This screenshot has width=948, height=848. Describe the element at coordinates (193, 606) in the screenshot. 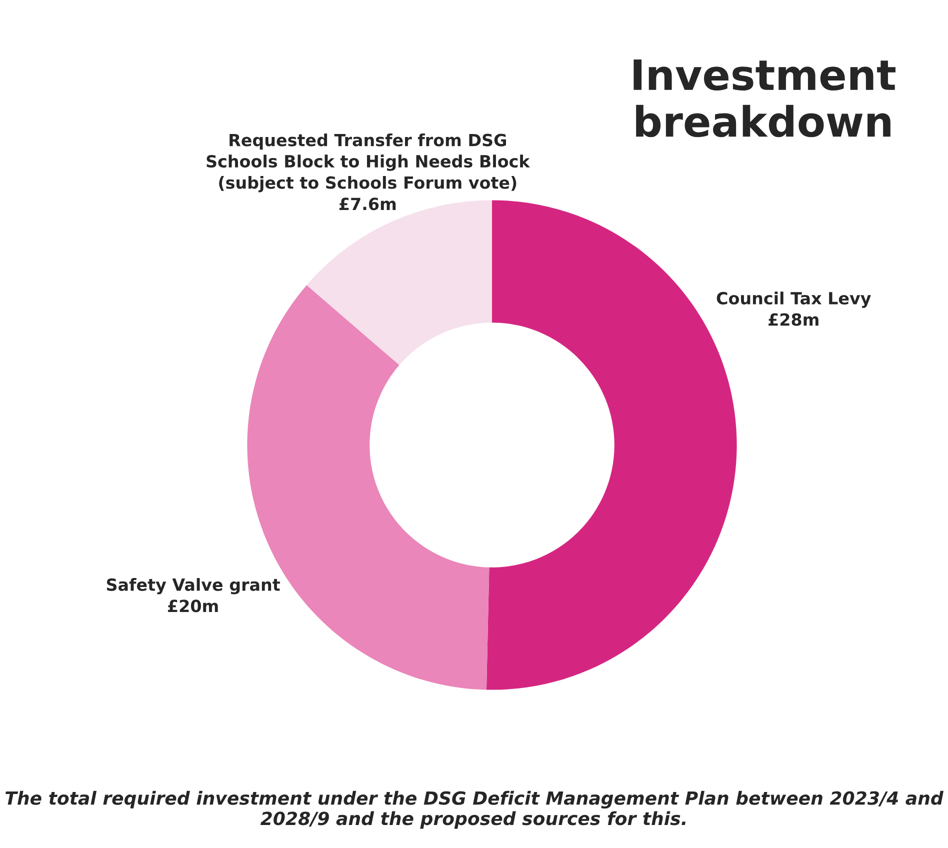

I see `data-label: £20m` at that location.